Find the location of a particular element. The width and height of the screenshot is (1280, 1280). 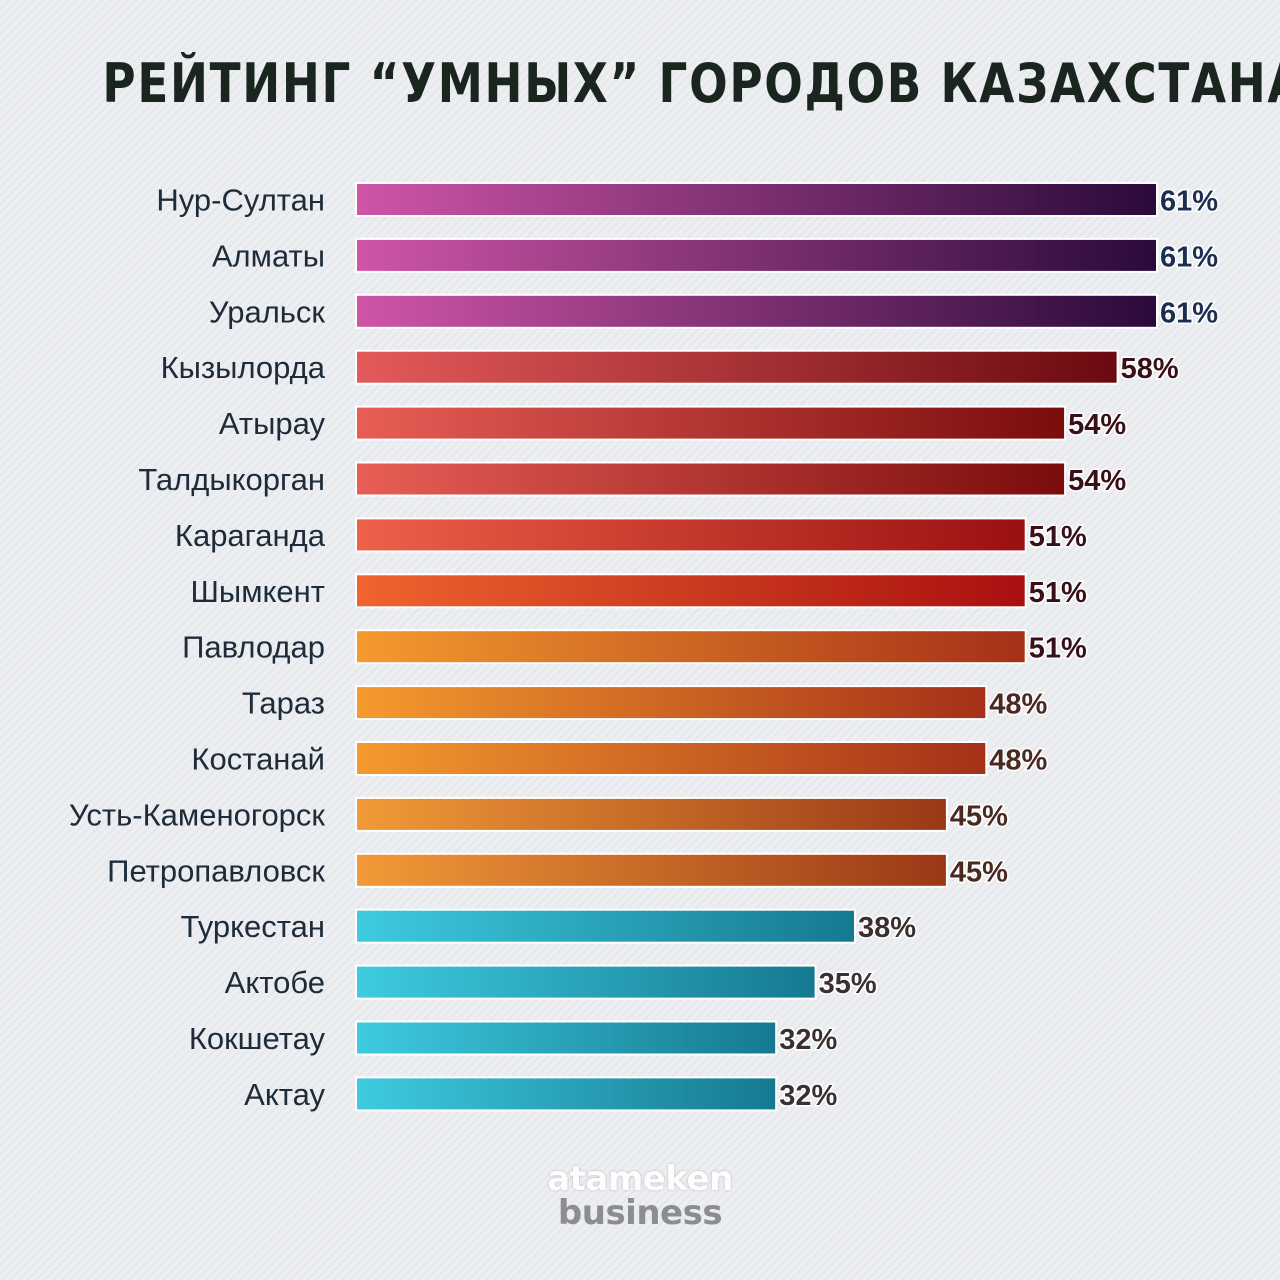

logo-line-1: atameken is located at coordinates (640, 1179).